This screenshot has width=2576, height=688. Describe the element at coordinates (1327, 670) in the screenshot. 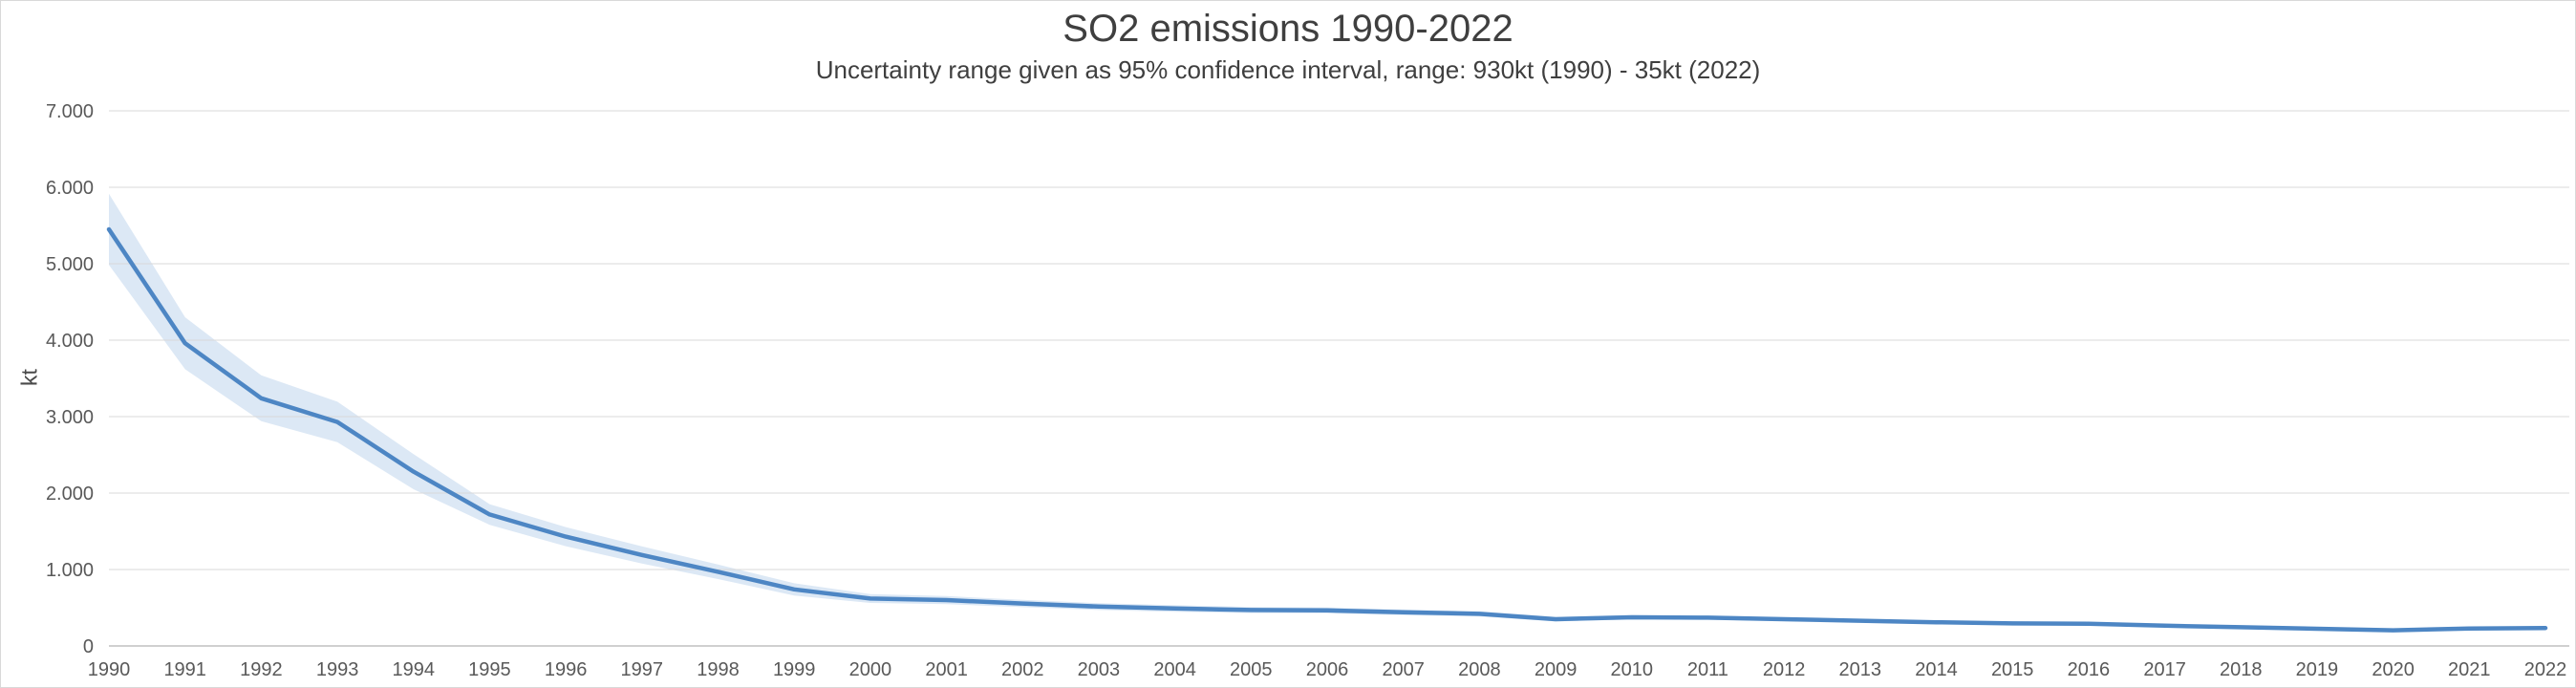

I see `x-tick-label: 2006` at that location.